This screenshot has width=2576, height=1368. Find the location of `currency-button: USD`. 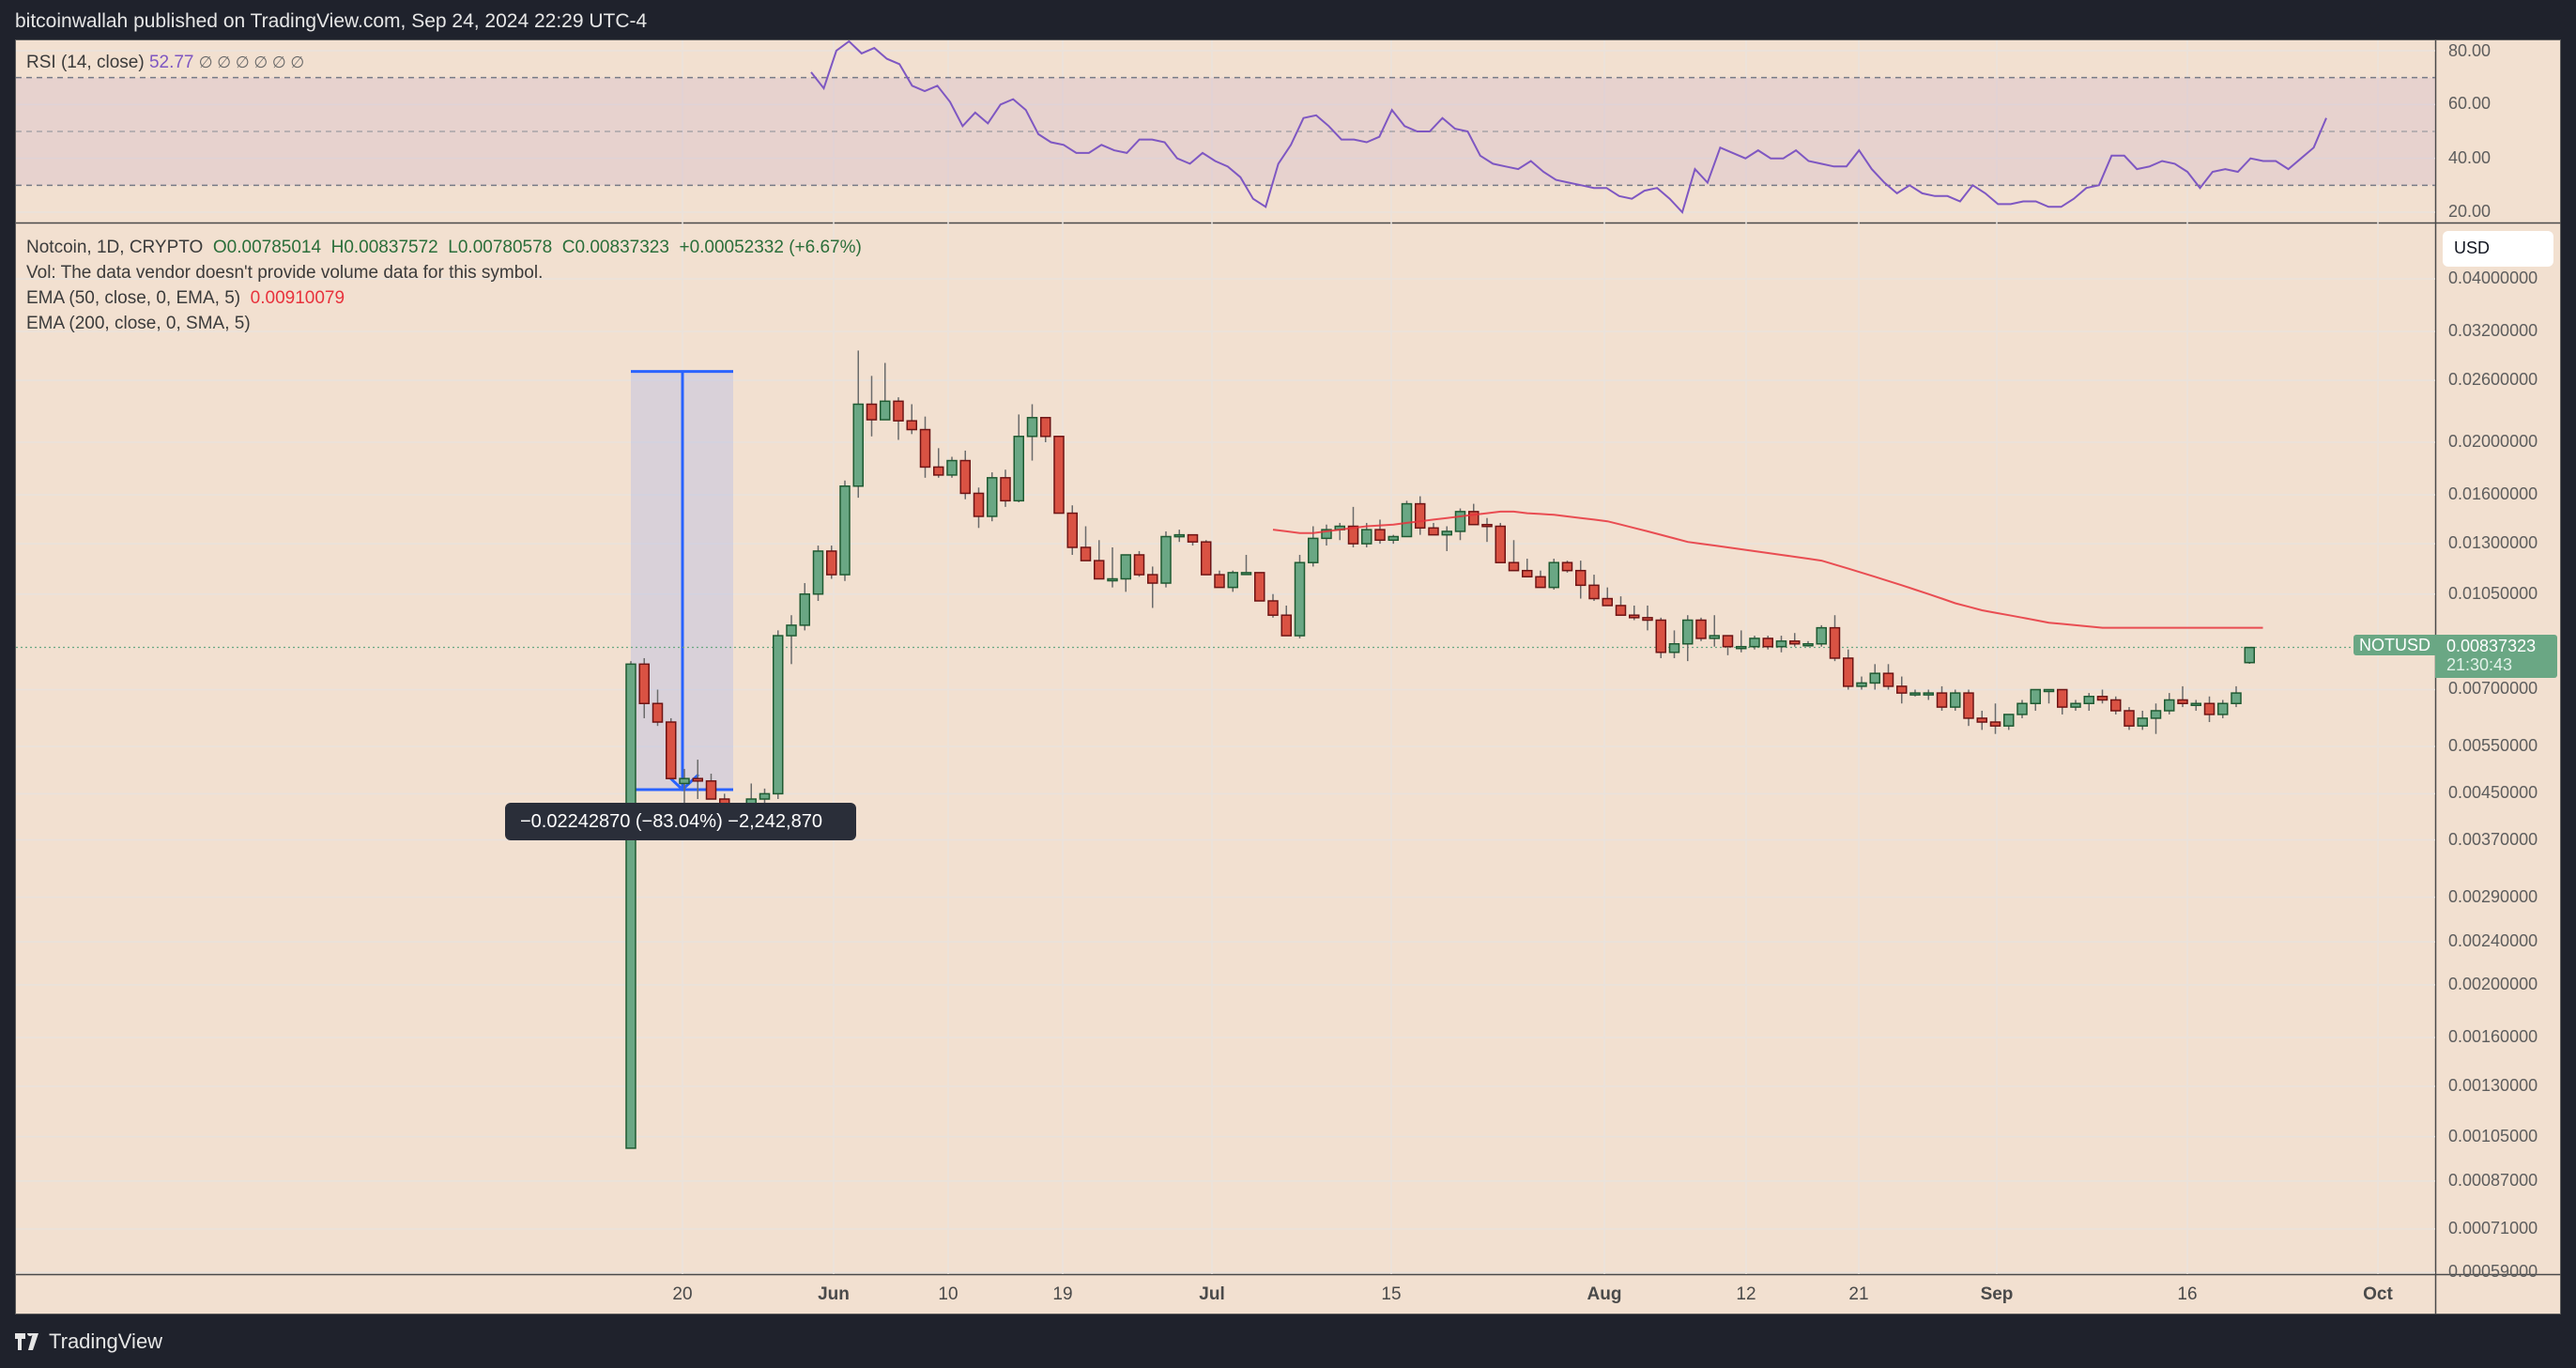

currency-button: USD is located at coordinates (2498, 249).